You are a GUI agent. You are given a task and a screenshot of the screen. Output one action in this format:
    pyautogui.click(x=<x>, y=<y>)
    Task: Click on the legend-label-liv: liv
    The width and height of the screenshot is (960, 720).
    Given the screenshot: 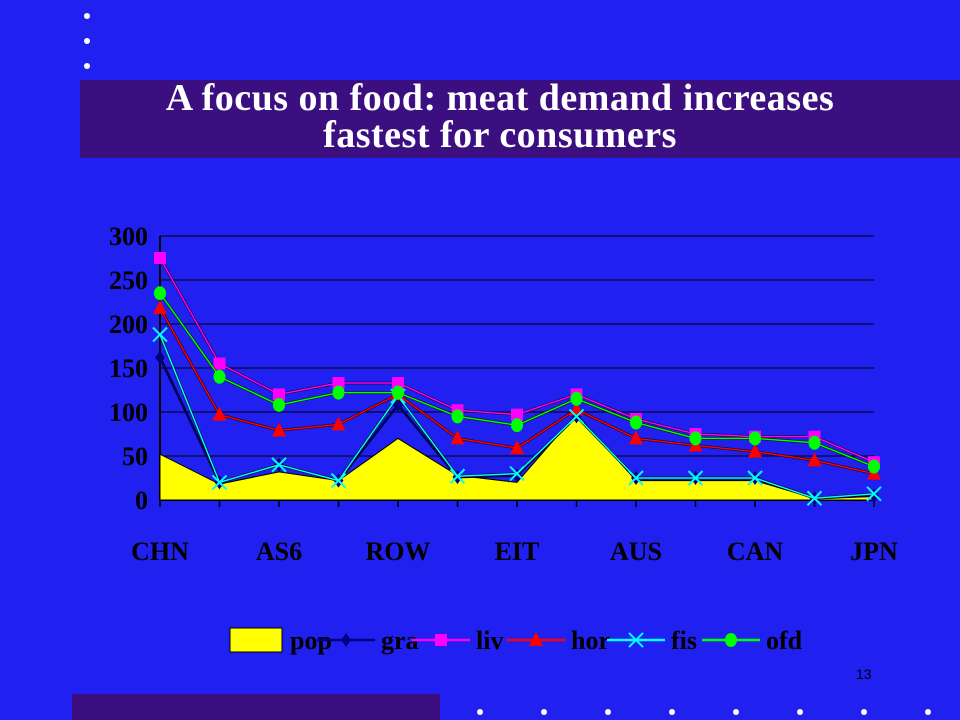 What is the action you would take?
    pyautogui.click(x=489, y=640)
    